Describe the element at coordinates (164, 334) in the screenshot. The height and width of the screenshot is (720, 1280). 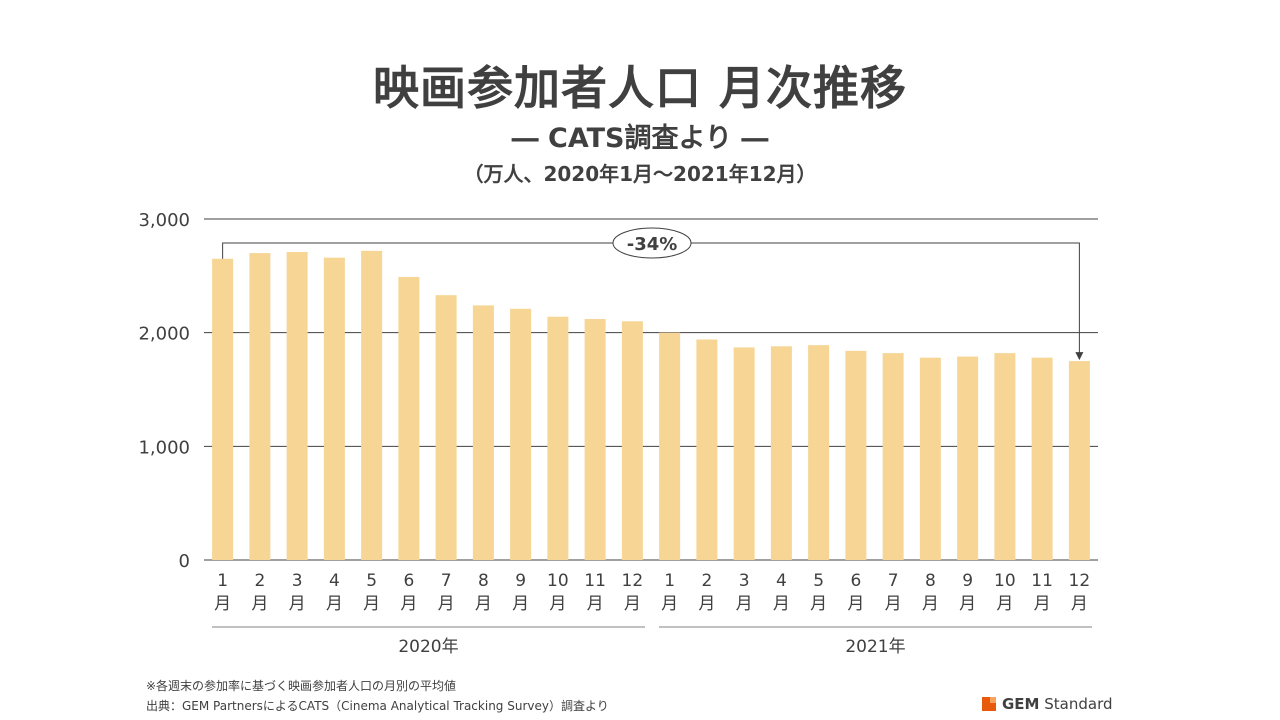
I see `y-tick-label: 2,000` at that location.